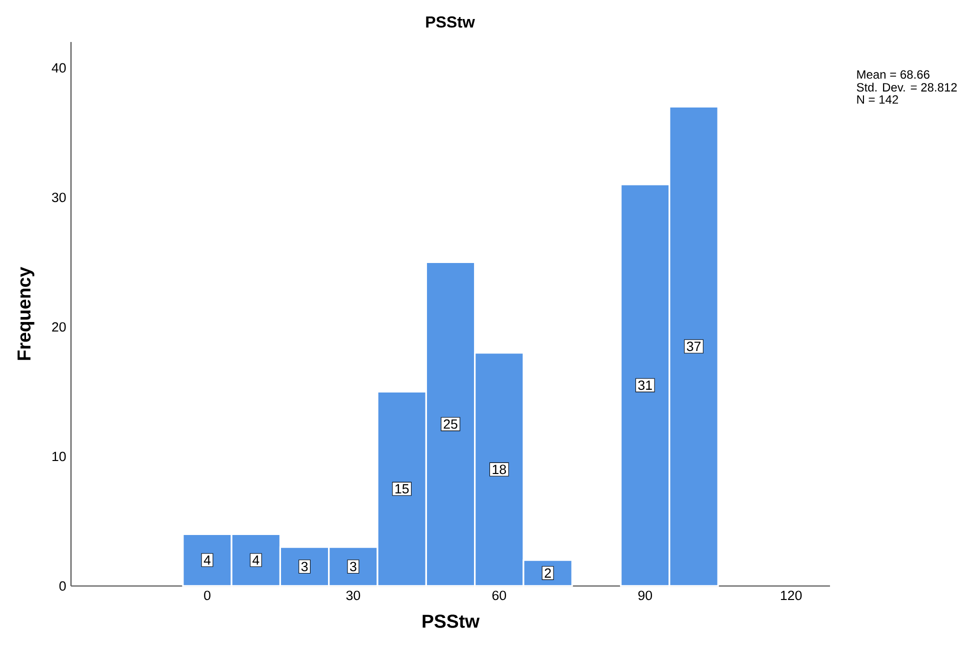 This screenshot has height=652, width=979. I want to click on y-tick-label: 0, so click(62, 586).